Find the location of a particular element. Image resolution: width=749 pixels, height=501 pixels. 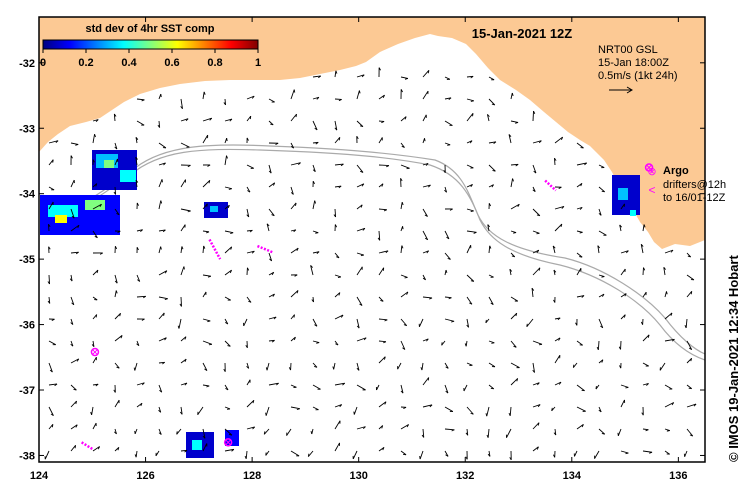

colorbar-scale is located at coordinates (150, 44).